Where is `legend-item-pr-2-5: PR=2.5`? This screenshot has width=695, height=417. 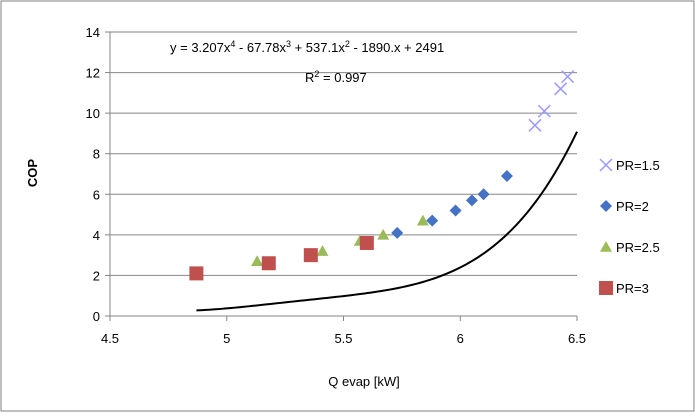 legend-item-pr-2-5: PR=2.5 is located at coordinates (630, 247).